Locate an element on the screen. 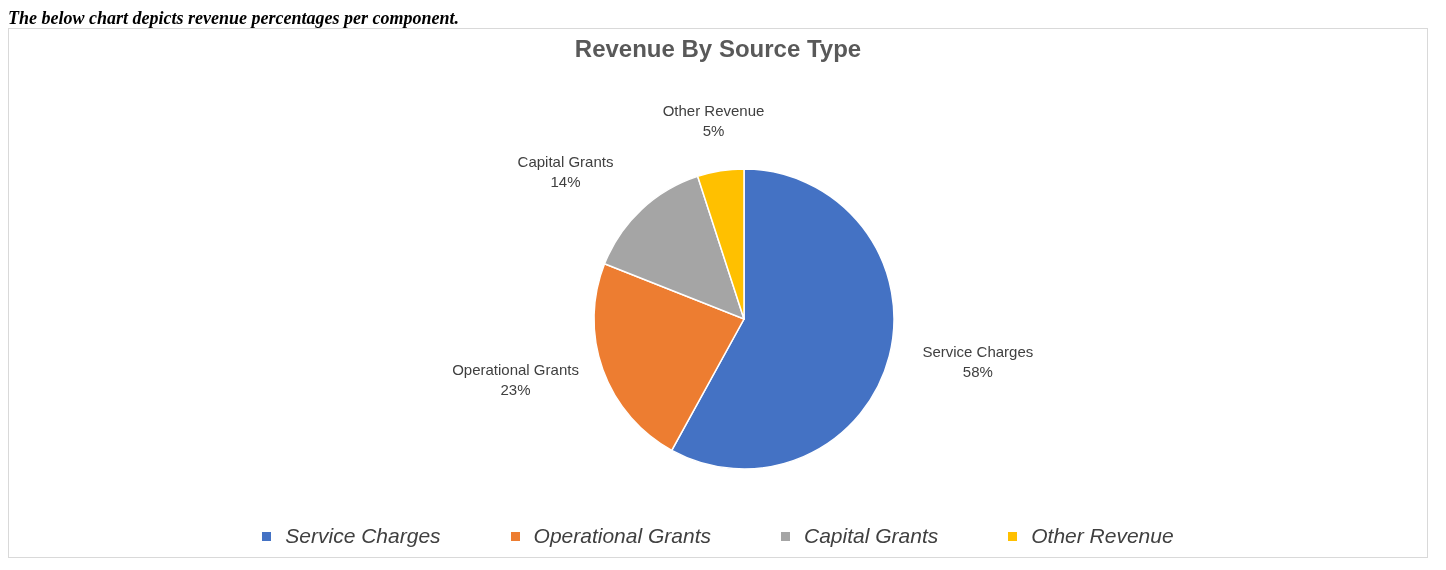 This screenshot has width=1446, height=570. slice-label: Other Revenue is located at coordinates (713, 111).